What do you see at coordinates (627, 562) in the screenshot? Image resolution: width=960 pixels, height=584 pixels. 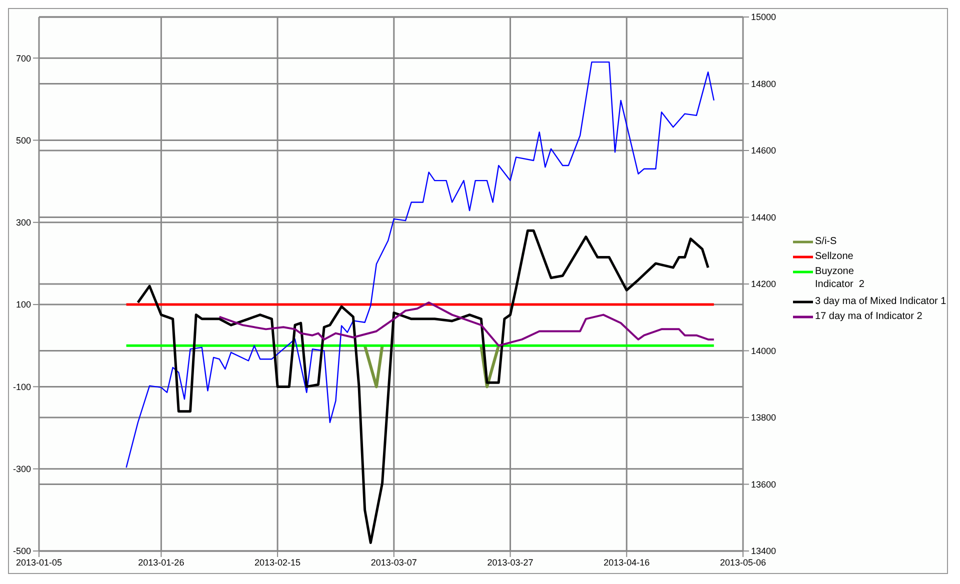 I see `x-tick-label: 2013-04-16` at bounding box center [627, 562].